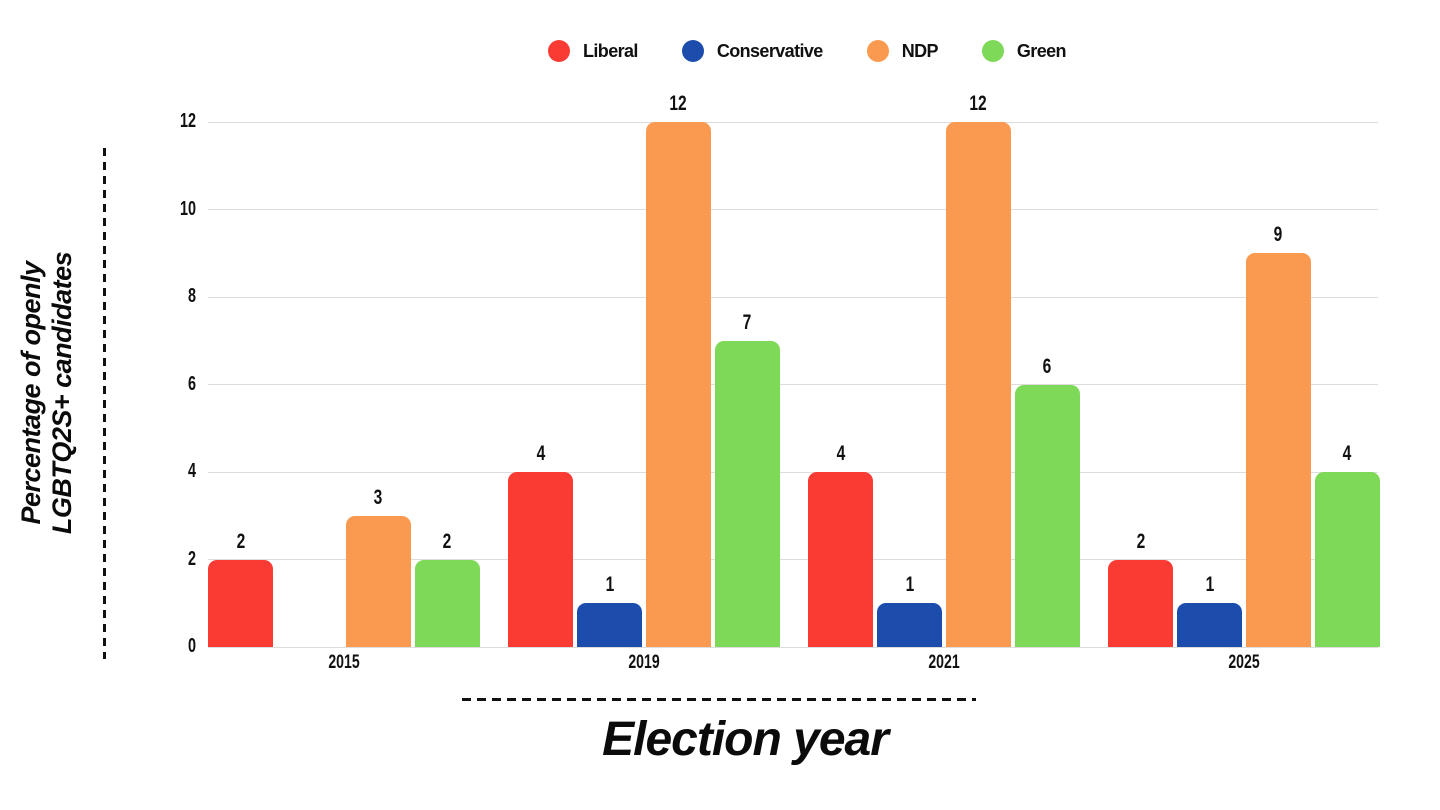  I want to click on legend-item-liberal: Liberal, so click(593, 51).